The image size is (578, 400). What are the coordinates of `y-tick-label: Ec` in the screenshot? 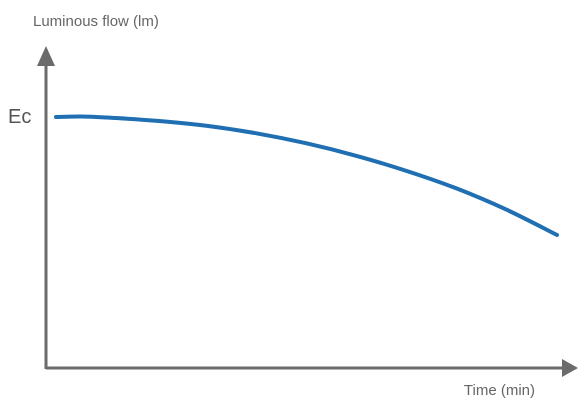 It's located at (19, 117).